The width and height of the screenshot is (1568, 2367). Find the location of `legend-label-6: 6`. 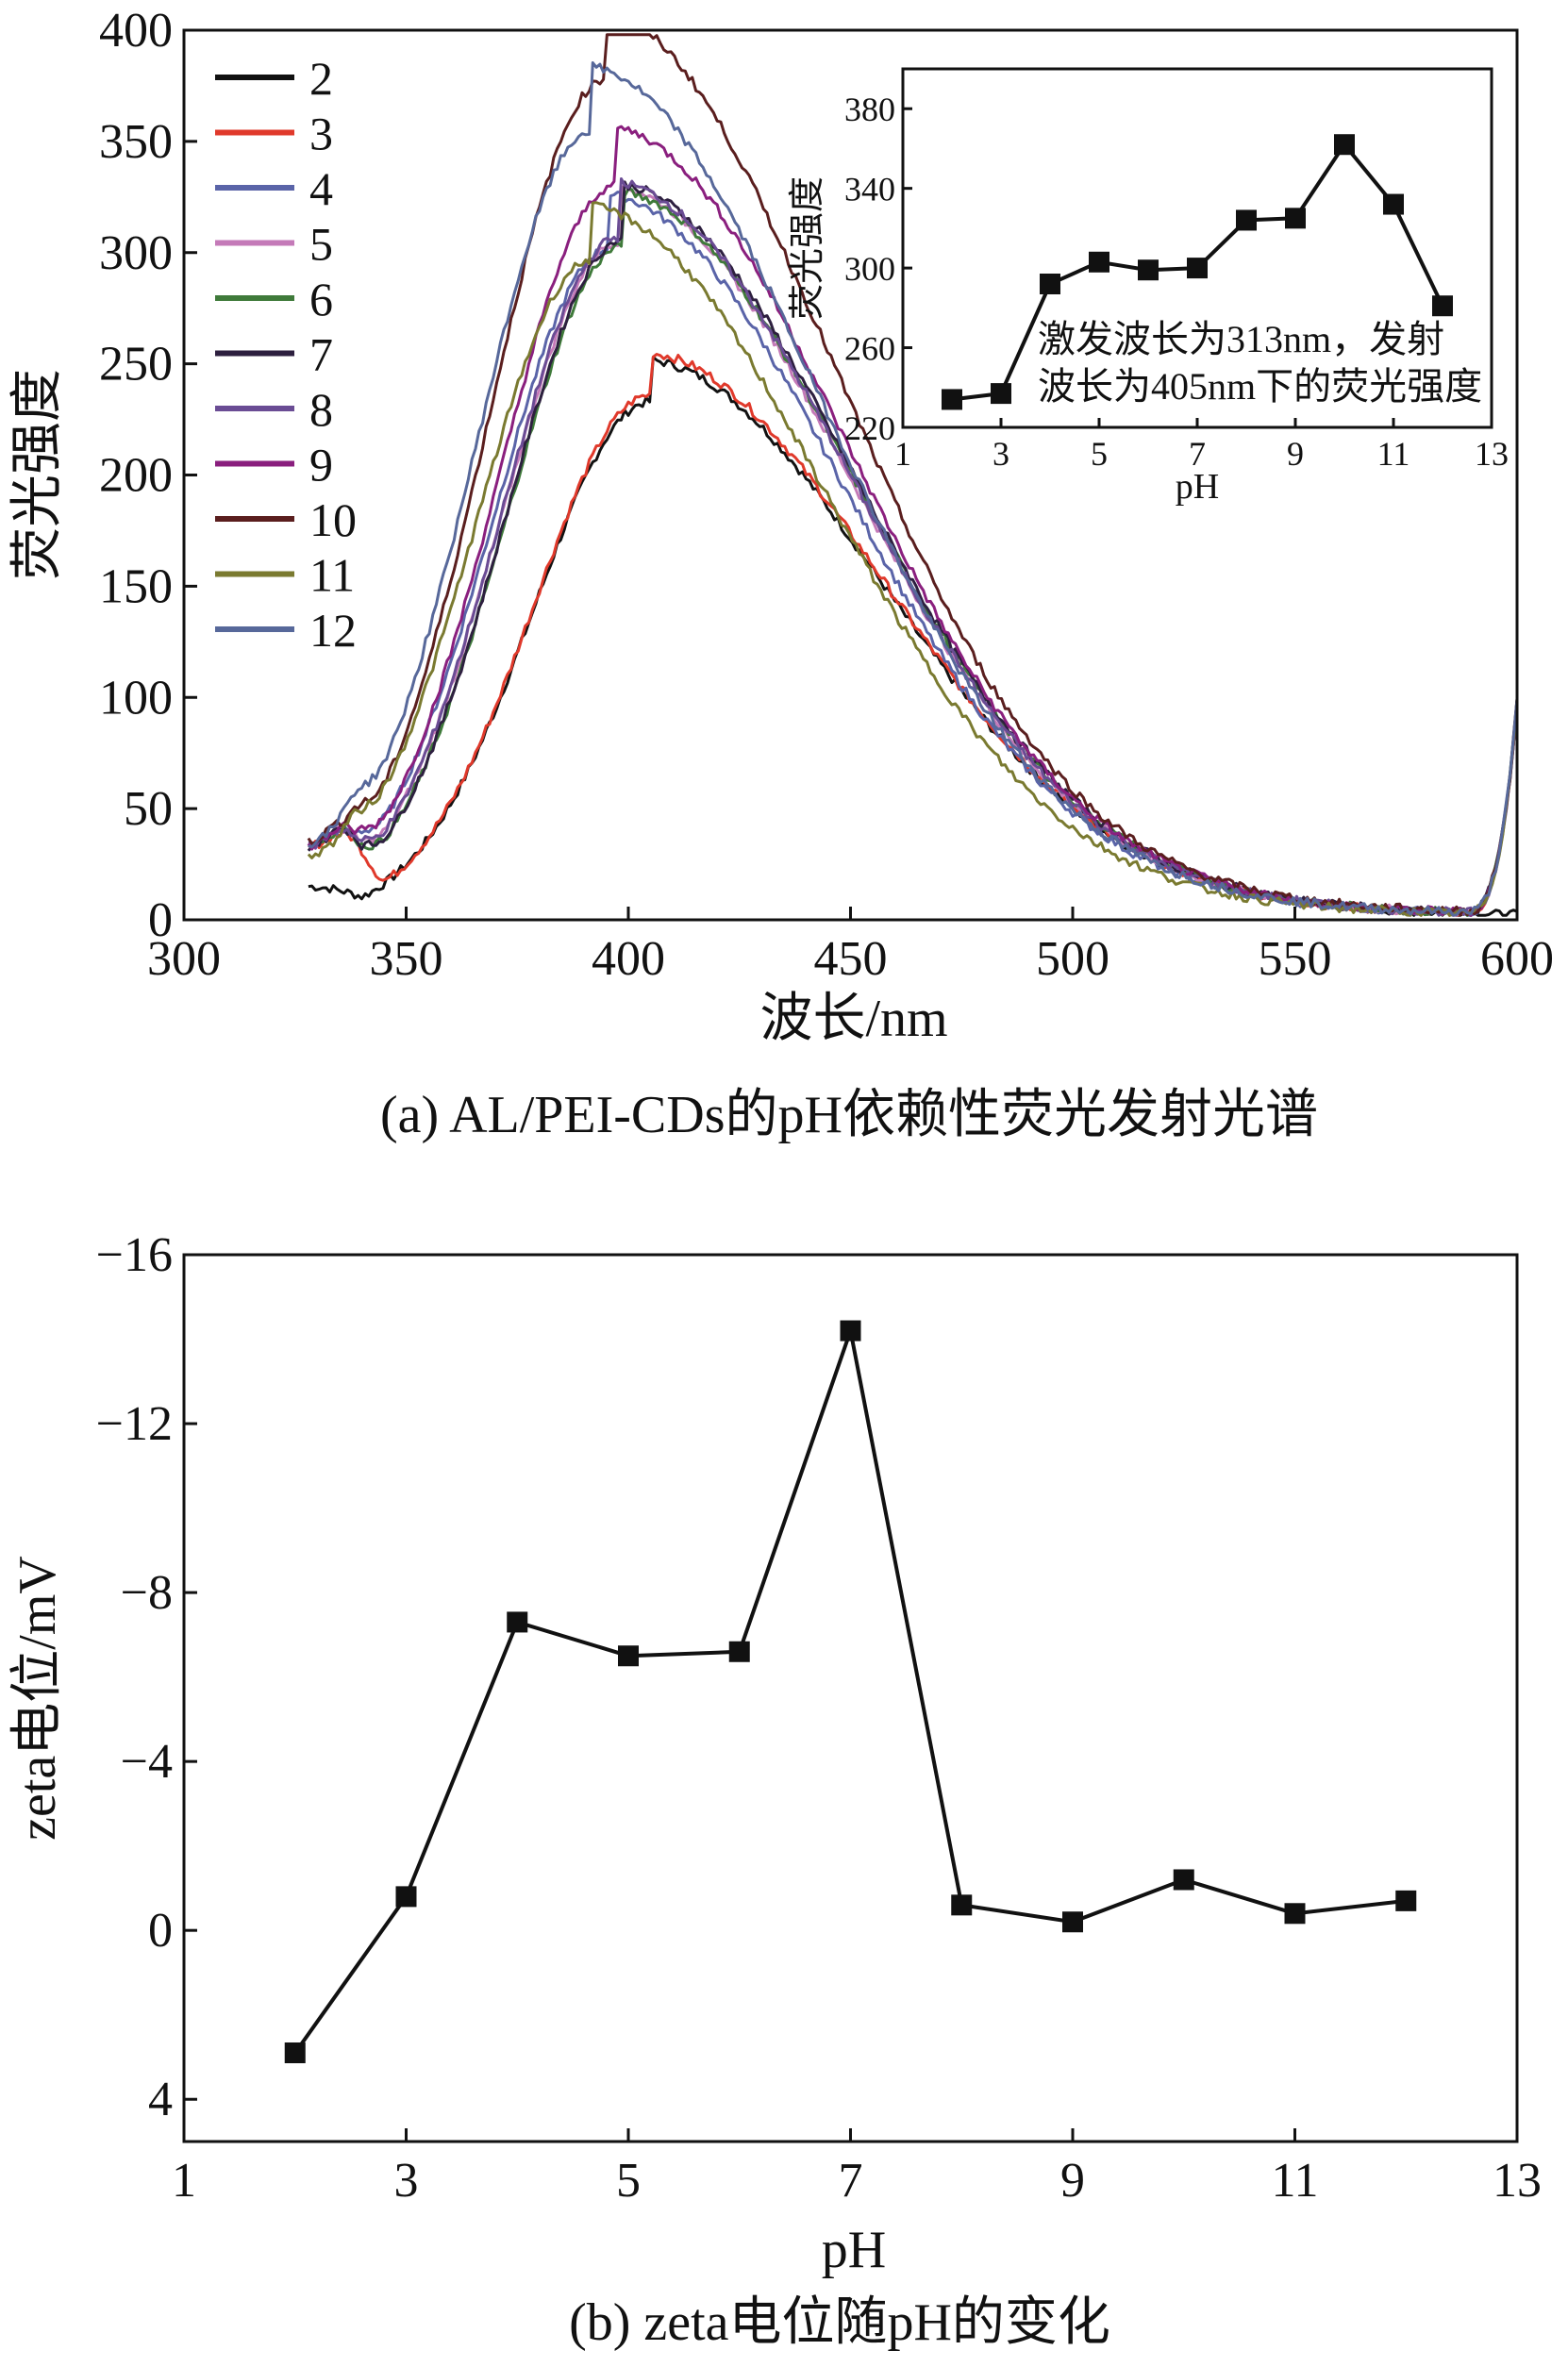

legend-label-6: 6 is located at coordinates (321, 299).